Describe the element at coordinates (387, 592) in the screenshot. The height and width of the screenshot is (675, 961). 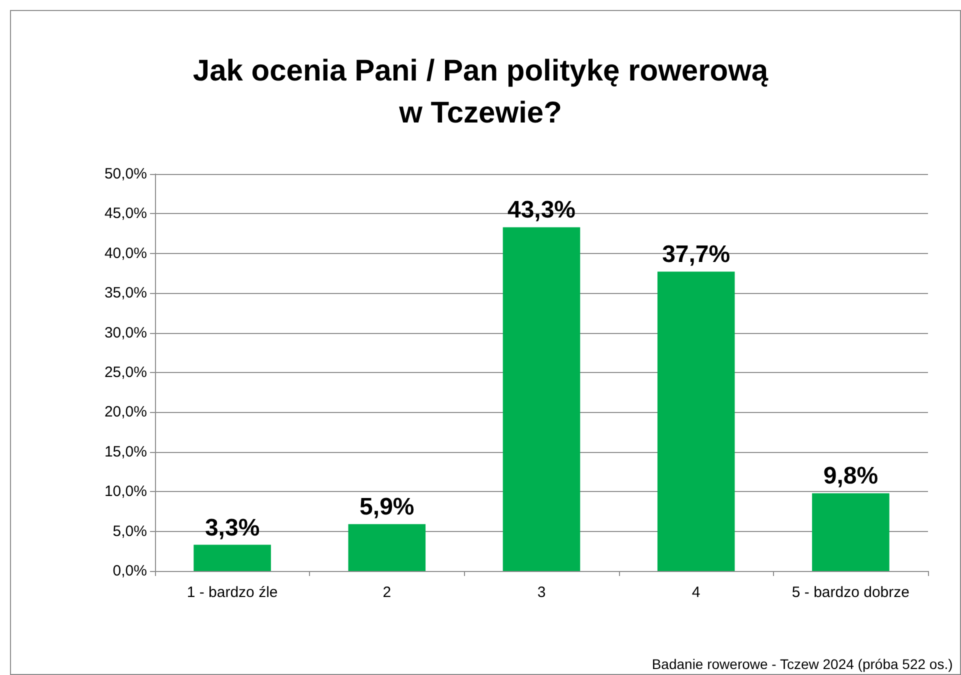
I see `x-tick-label: 2` at that location.